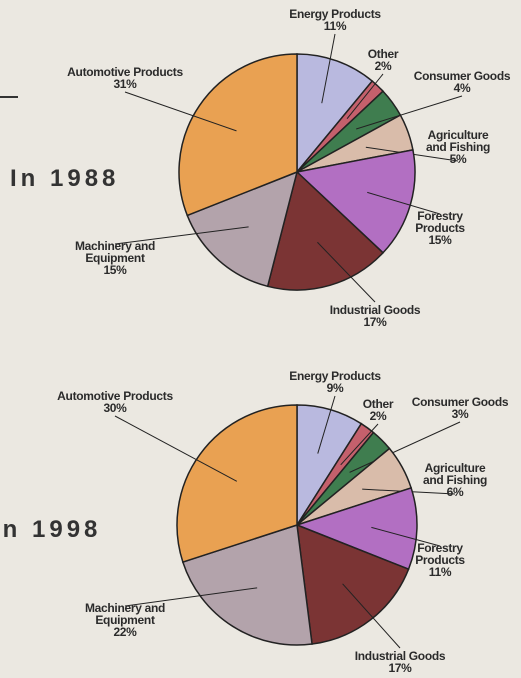 This screenshot has width=521, height=678. I want to click on slice-label: Energy Products 9%, so click(335, 382).